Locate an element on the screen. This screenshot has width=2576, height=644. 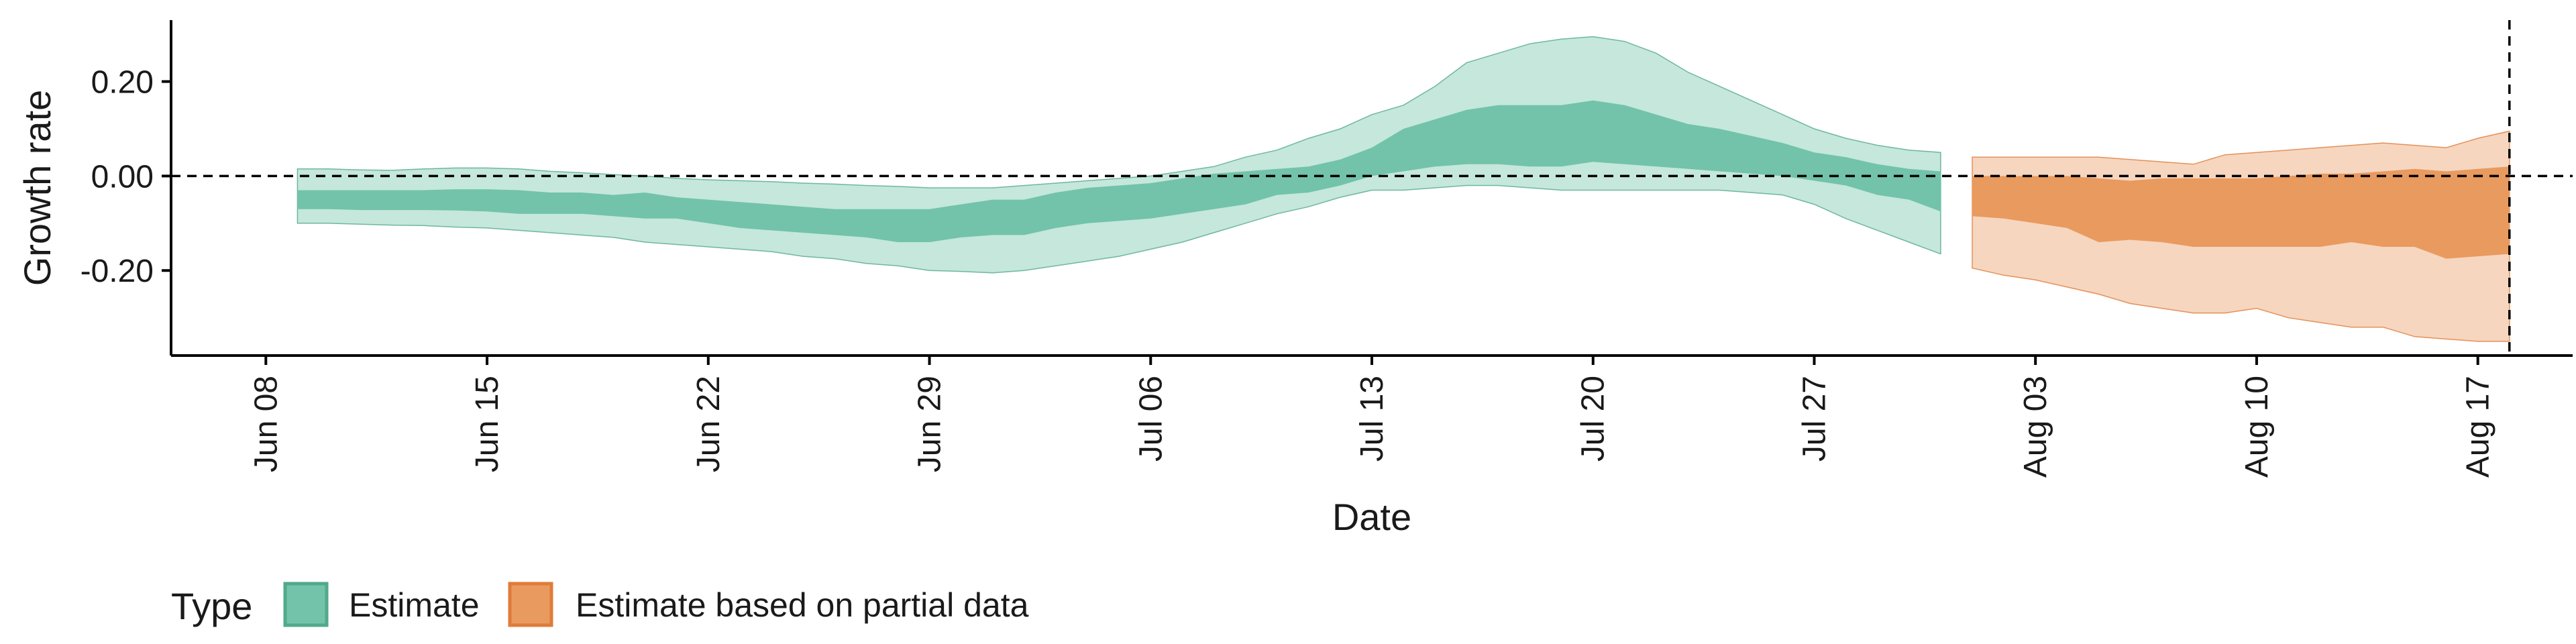
x-axis-title: Date is located at coordinates (1371, 517).